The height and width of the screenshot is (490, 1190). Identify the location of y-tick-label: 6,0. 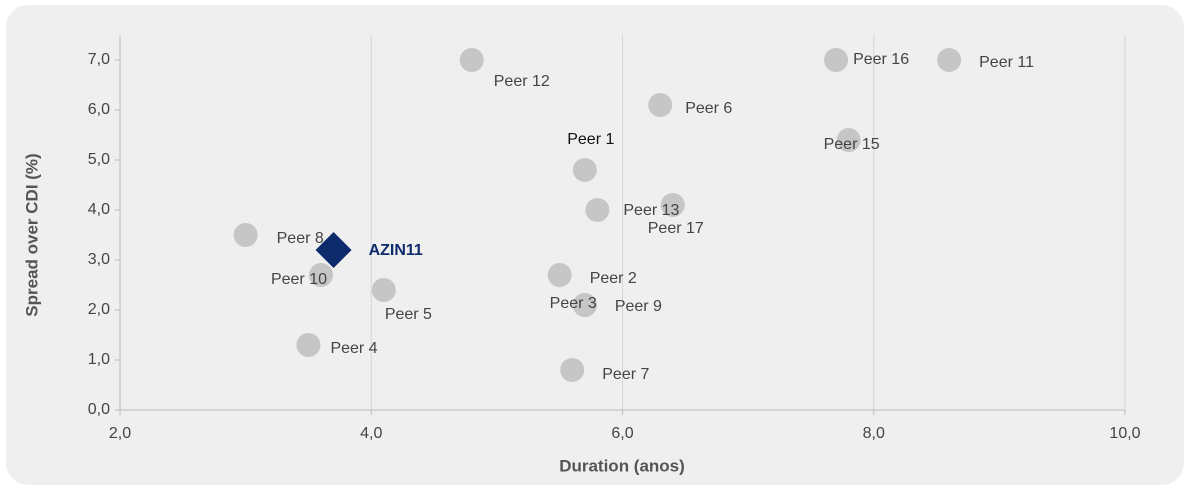
(99, 109).